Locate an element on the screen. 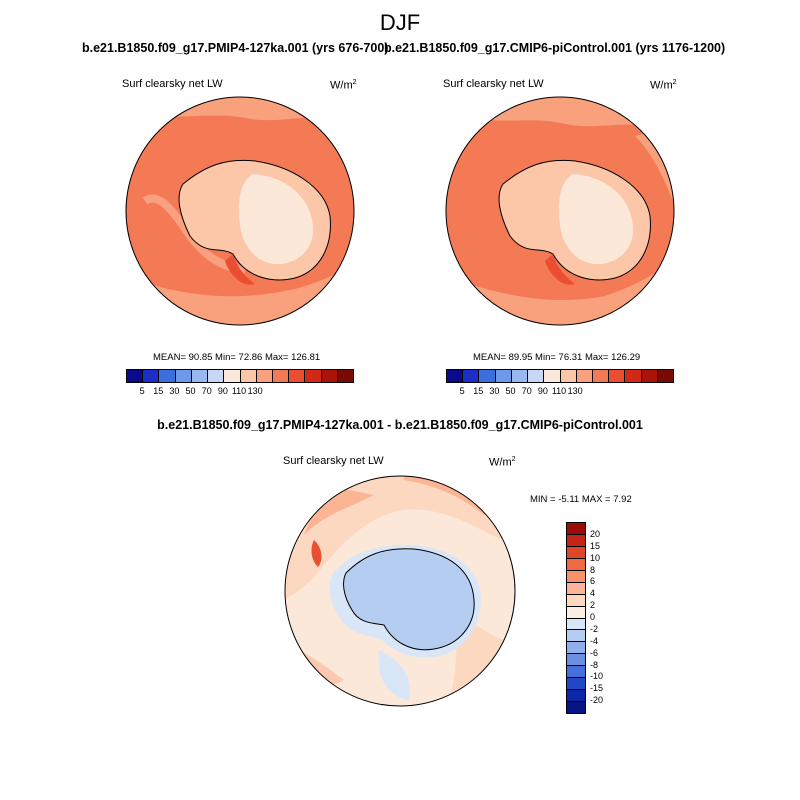 The height and width of the screenshot is (800, 800). diff-stats: MIN = -5.11 MAX = 7.92 is located at coordinates (581, 499).